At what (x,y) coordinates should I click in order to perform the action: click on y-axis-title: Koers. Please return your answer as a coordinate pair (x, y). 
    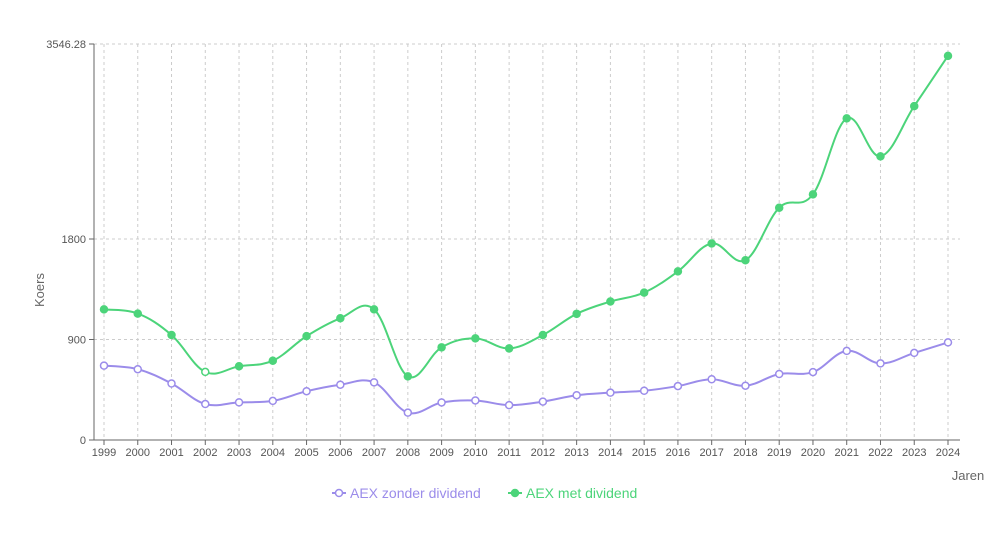
    Looking at the image, I should click on (39, 290).